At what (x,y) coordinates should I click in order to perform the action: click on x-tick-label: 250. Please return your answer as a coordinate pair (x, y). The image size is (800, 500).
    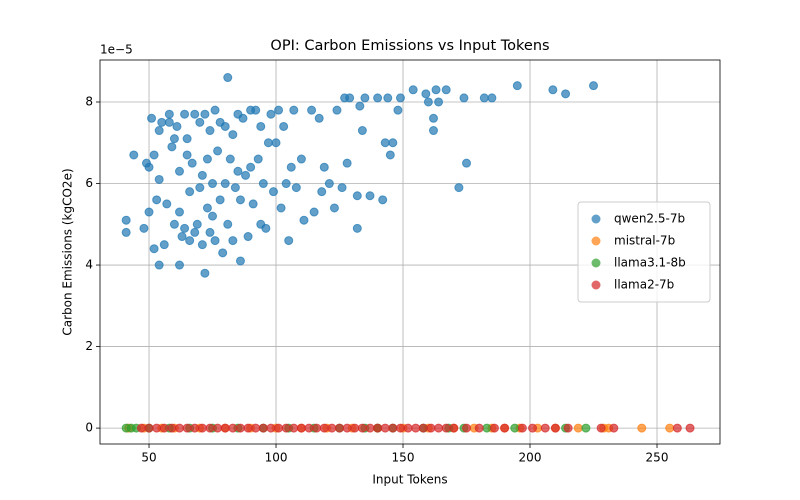
    Looking at the image, I should click on (657, 458).